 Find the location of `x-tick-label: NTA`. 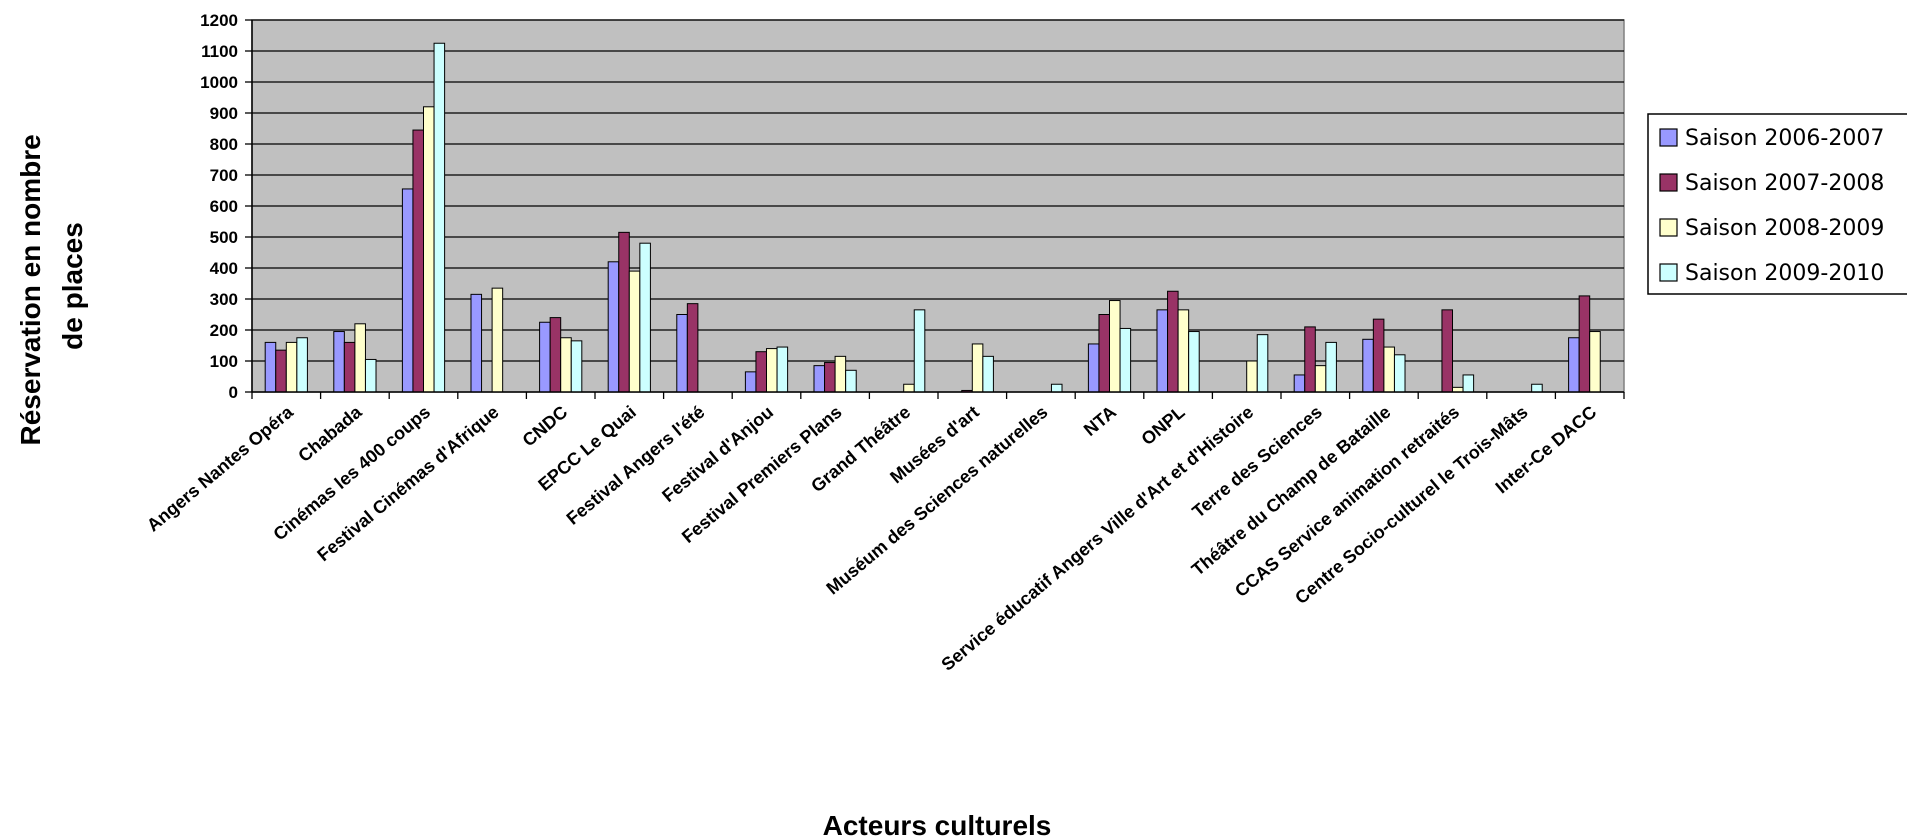

x-tick-label: NTA is located at coordinates (1100, 421).